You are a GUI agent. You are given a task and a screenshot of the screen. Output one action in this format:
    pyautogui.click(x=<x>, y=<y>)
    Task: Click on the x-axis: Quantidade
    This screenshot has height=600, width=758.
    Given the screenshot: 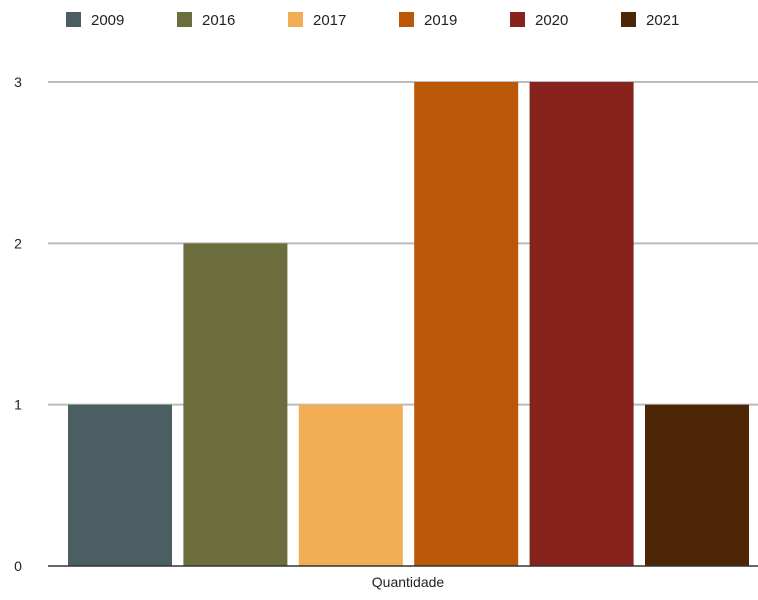 What is the action you would take?
    pyautogui.click(x=403, y=577)
    